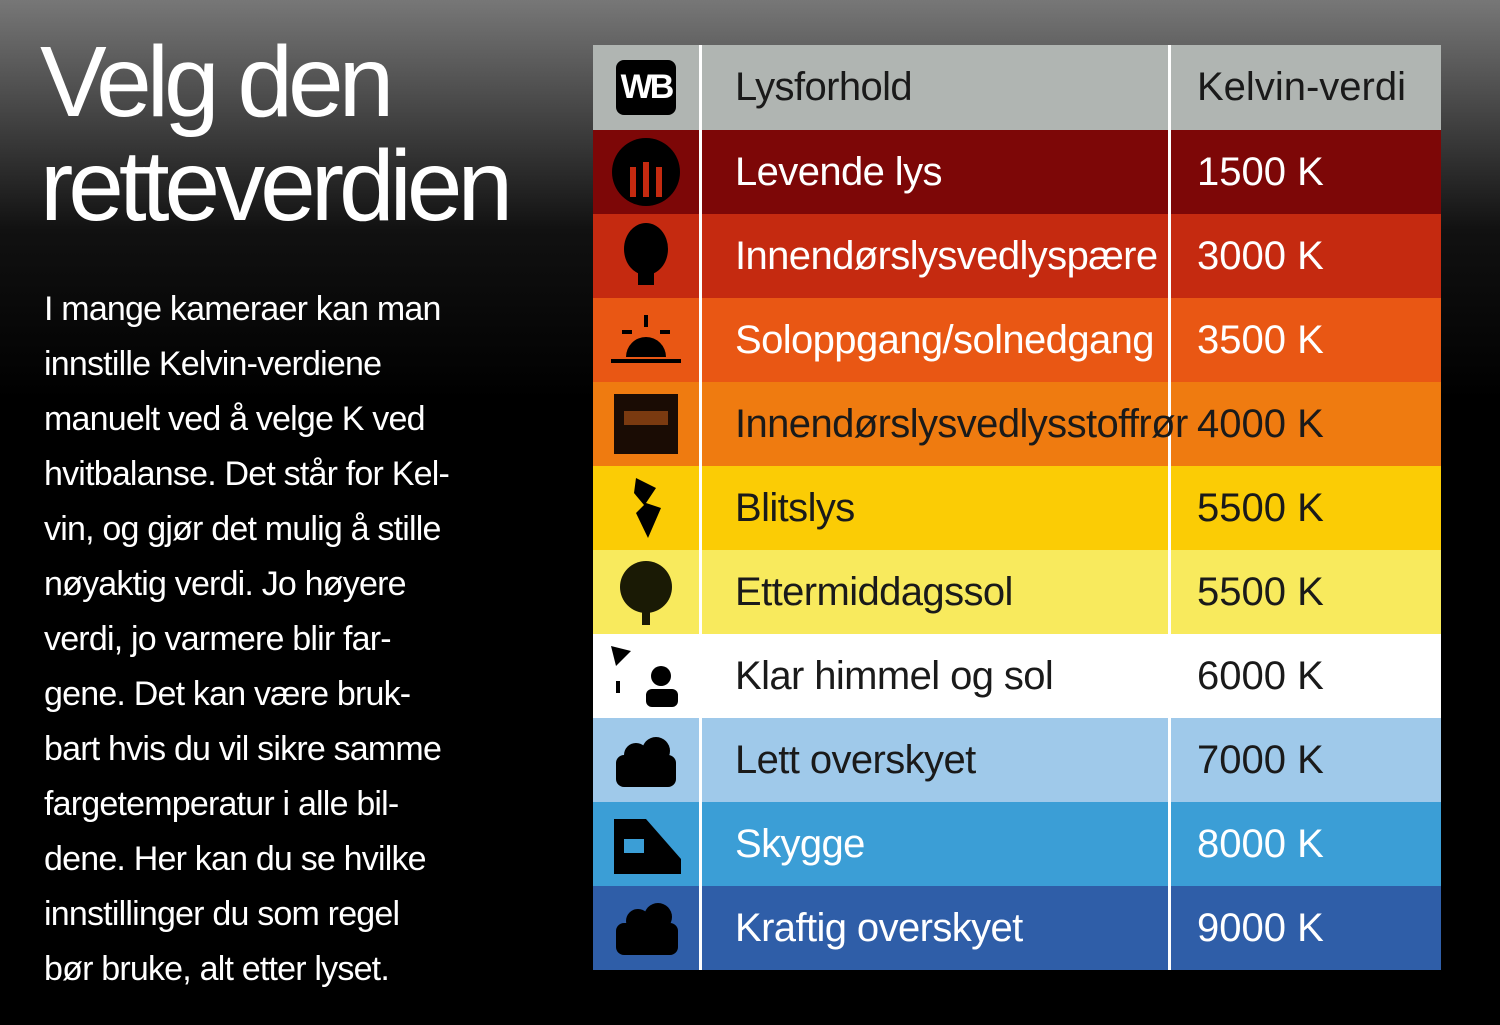 The width and height of the screenshot is (1500, 1025). Describe the element at coordinates (936, 760) in the screenshot. I see `condition: Lett overskyet` at that location.